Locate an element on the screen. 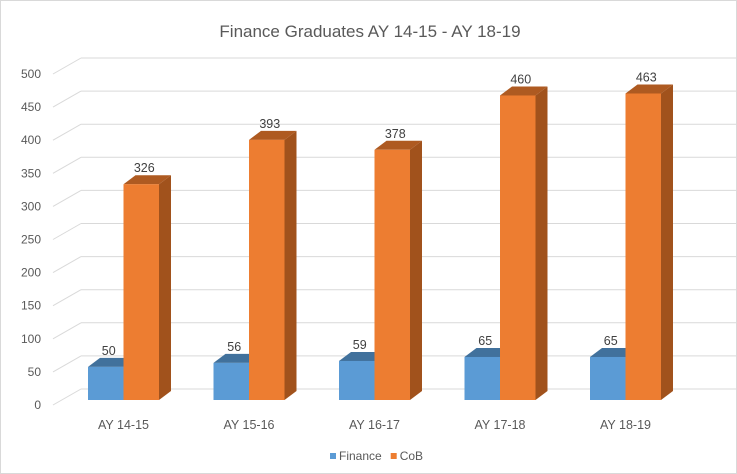 This screenshot has width=737, height=474. data-label-cob: 460 is located at coordinates (520, 79).